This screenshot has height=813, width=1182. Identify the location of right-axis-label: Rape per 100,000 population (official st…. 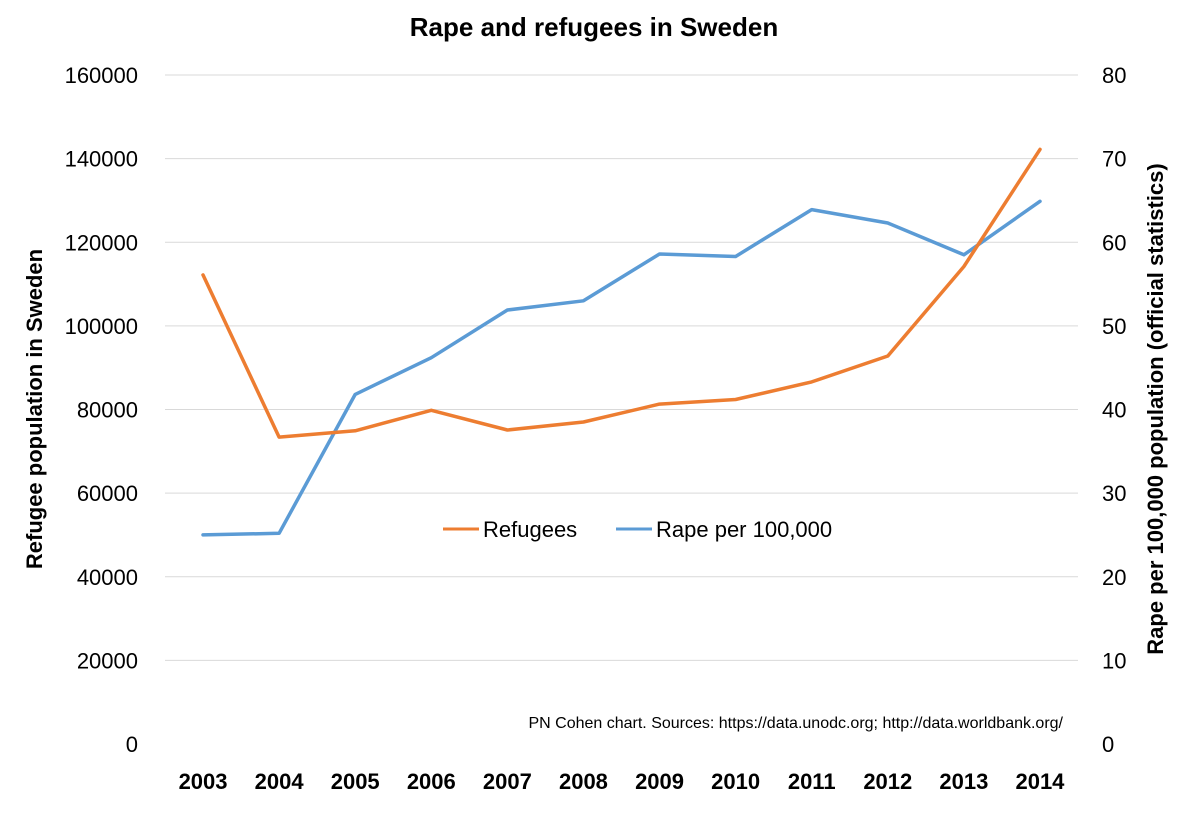
(1155, 408).